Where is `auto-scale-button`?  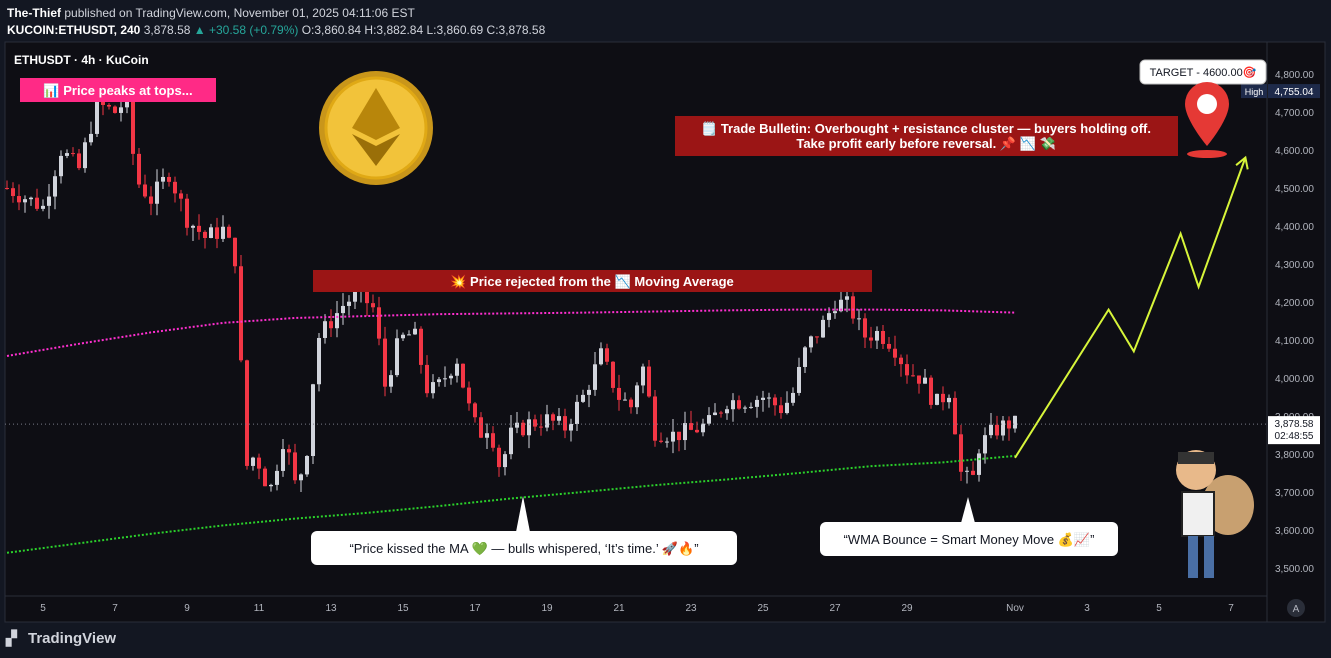
auto-scale-button is located at coordinates (1296, 608).